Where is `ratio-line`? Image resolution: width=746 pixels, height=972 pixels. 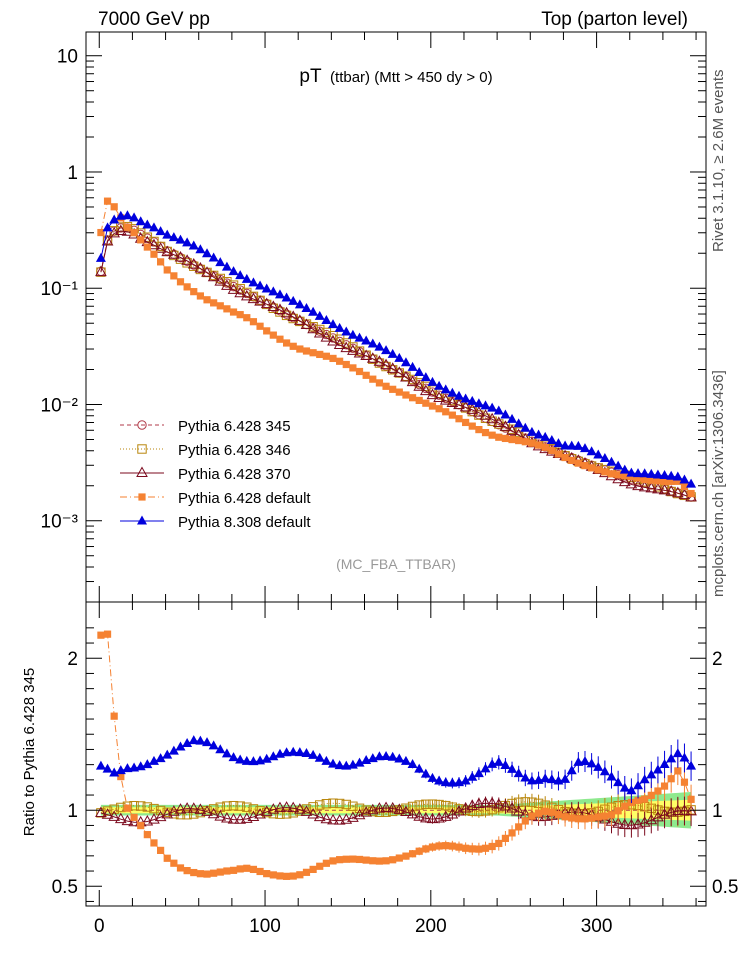 ratio-line is located at coordinates (396, 766).